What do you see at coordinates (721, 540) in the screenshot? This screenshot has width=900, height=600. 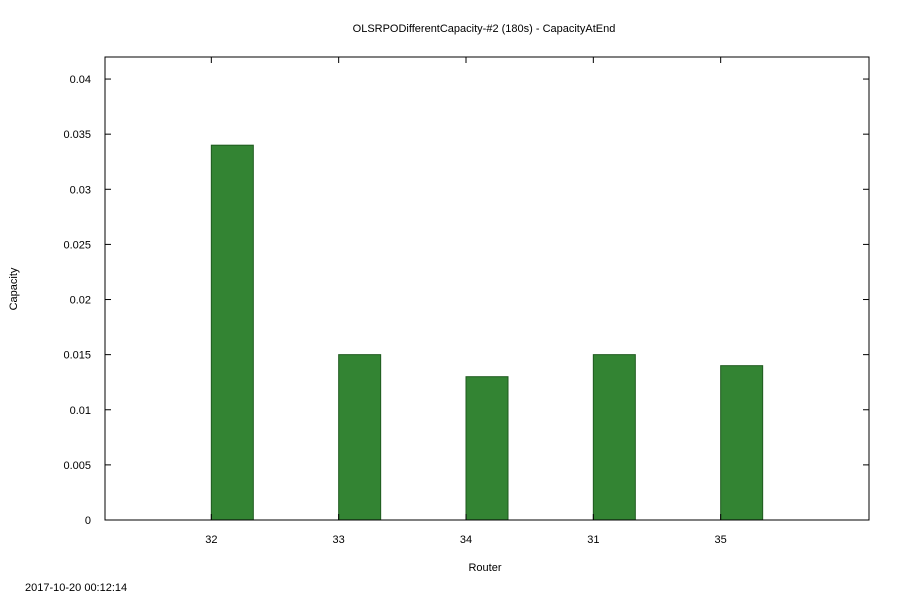 I see `x-tick-label: 35` at bounding box center [721, 540].